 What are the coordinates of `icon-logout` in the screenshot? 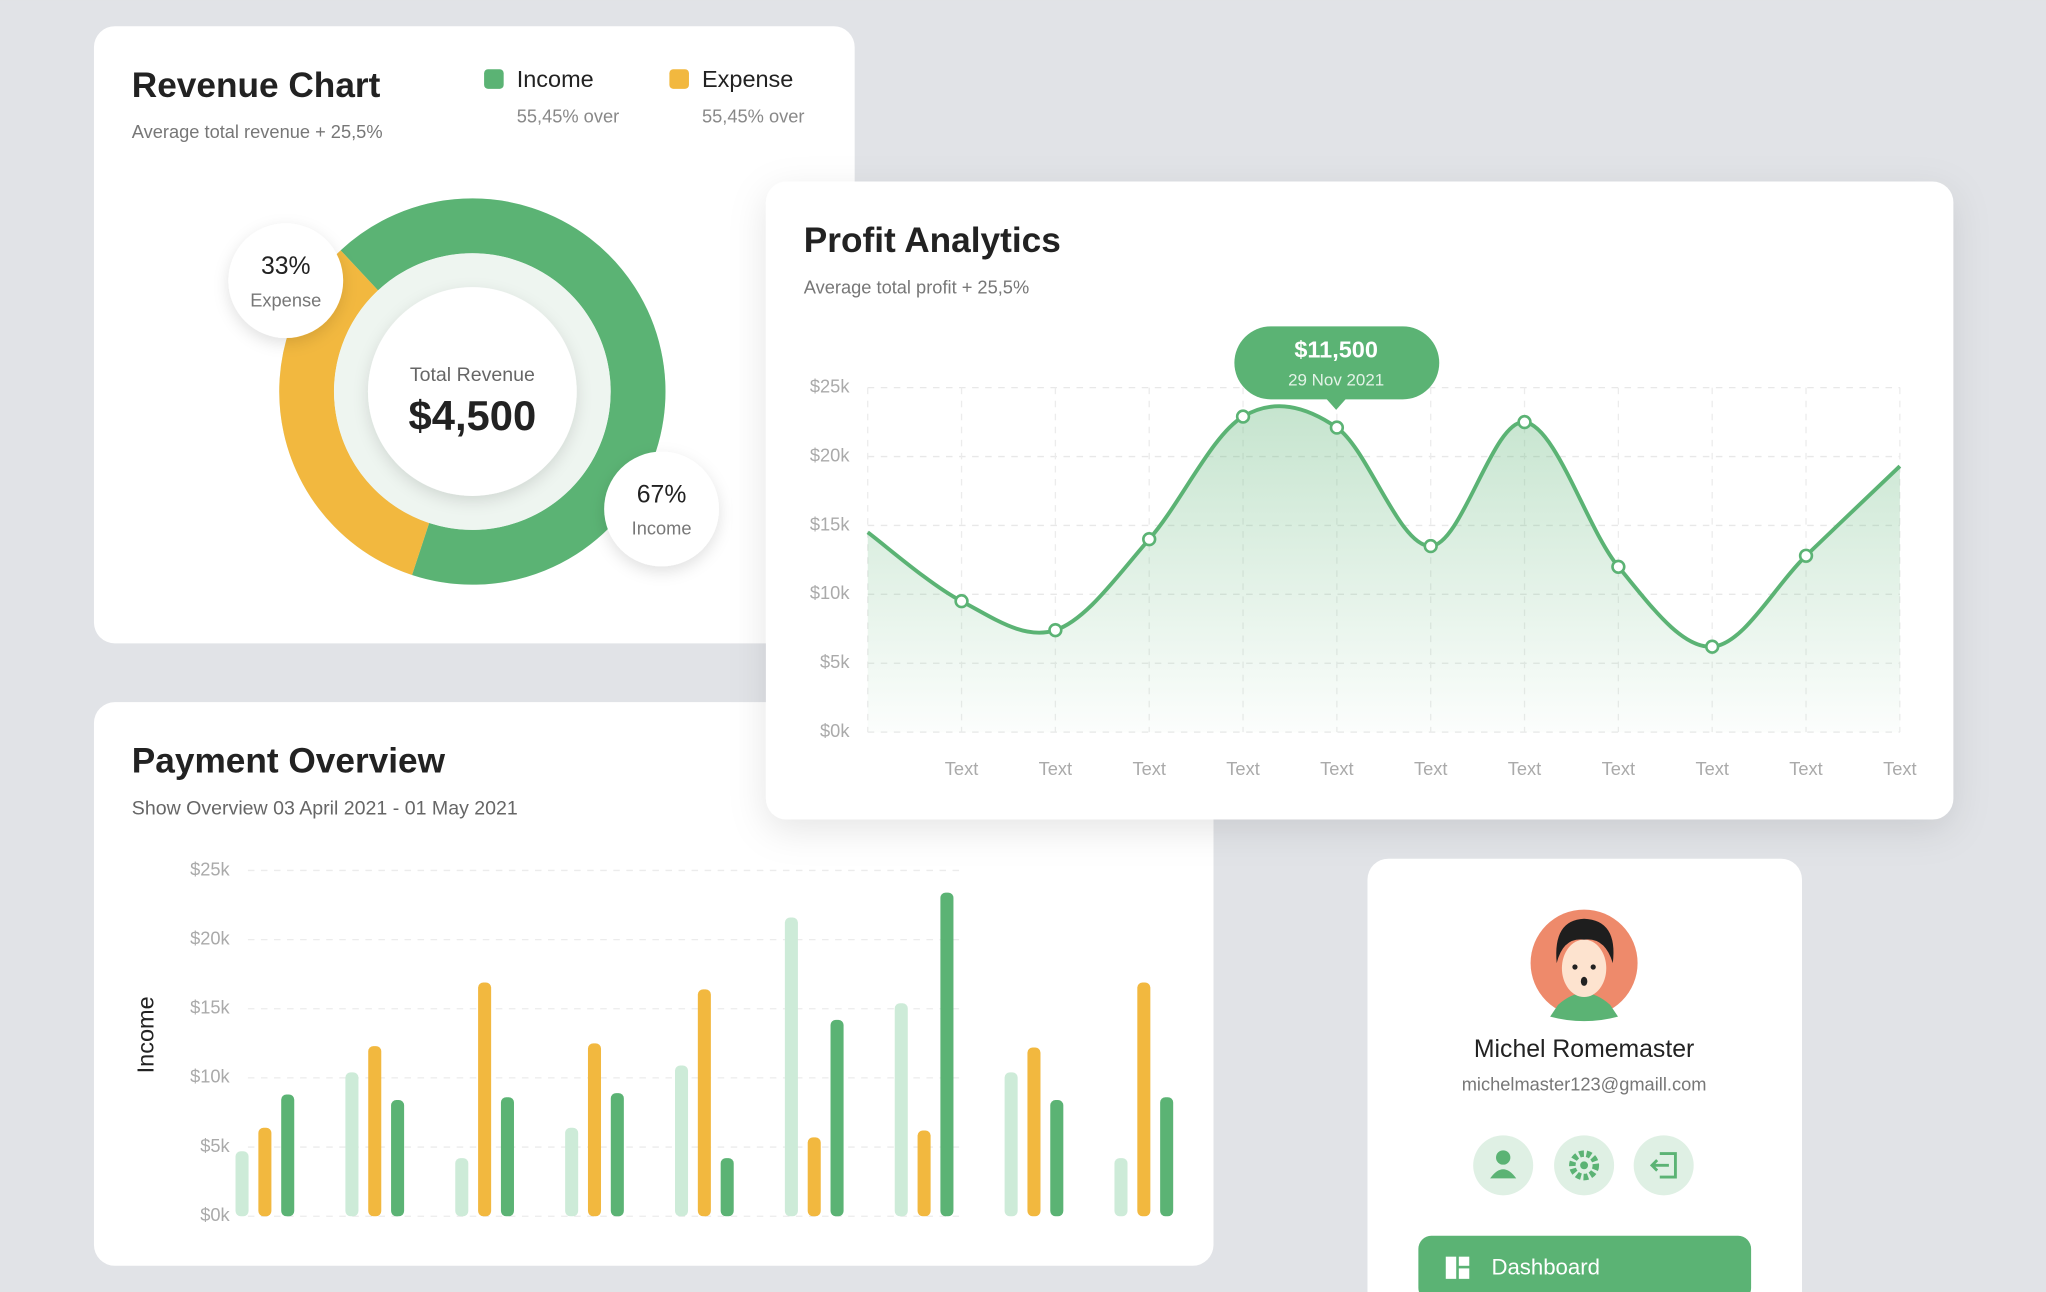 It's located at (1663, 1165).